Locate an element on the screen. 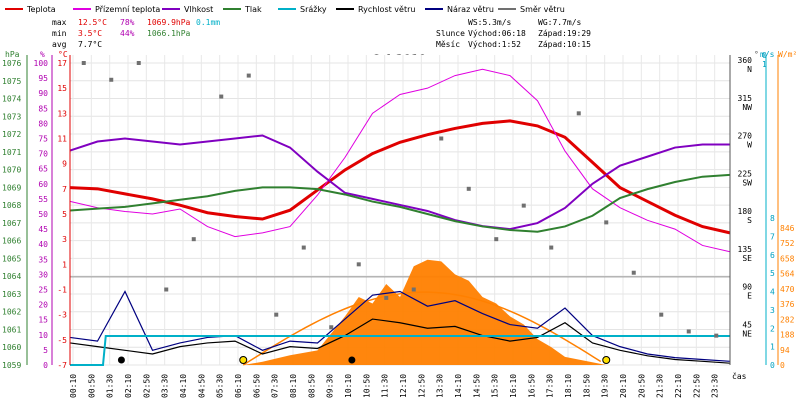  sun-set: Západ:19:29 is located at coordinates (564, 33).